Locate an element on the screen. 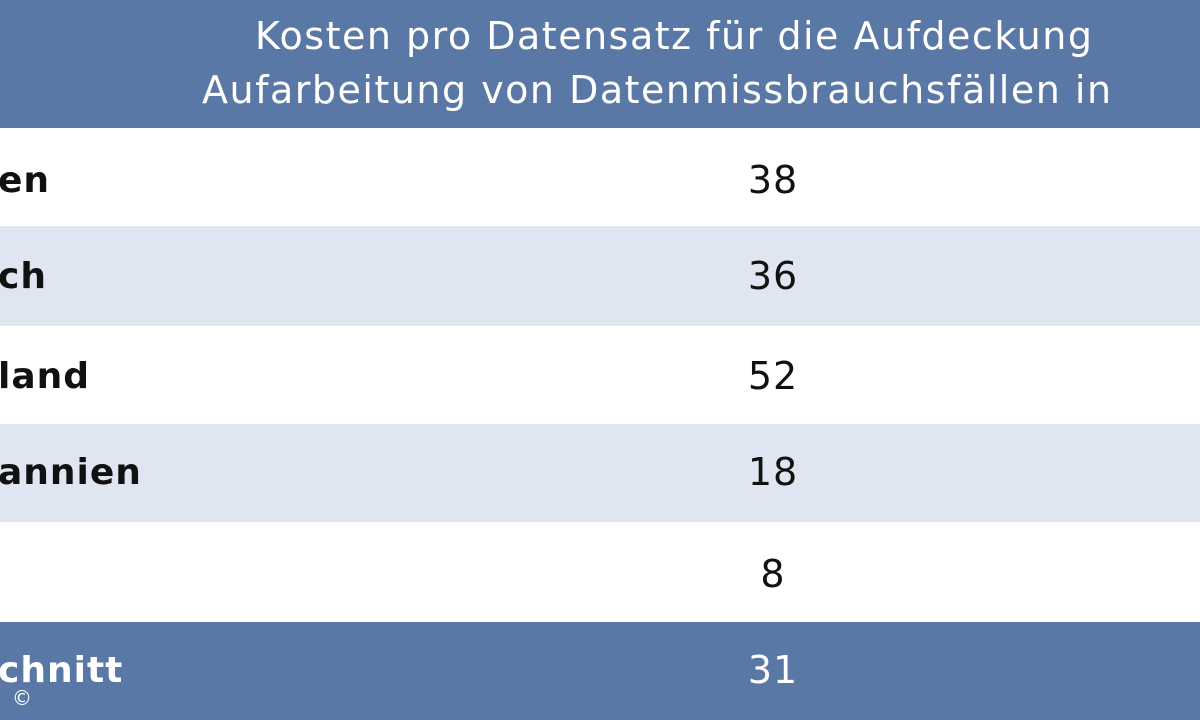 The width and height of the screenshot is (1200, 720). row-value: 36 is located at coordinates (773, 276).